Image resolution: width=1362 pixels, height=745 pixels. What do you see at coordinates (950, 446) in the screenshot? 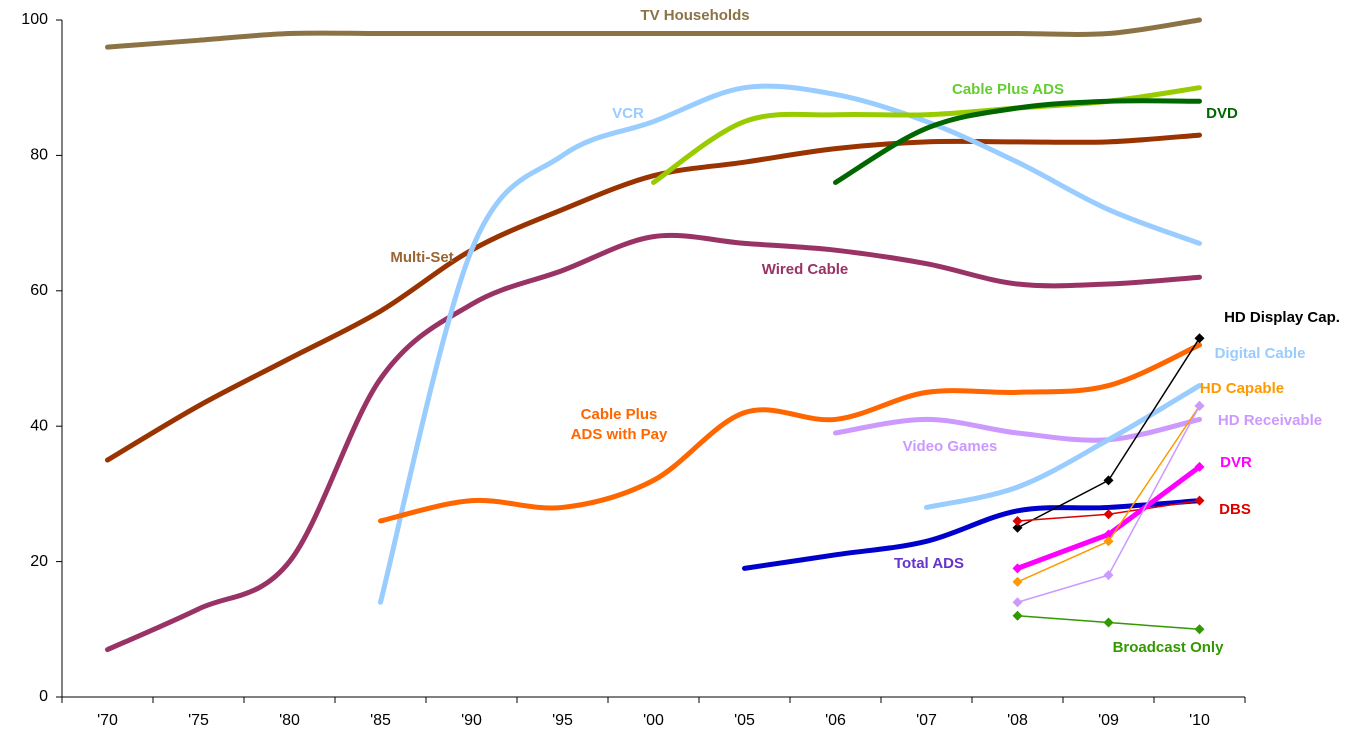
I see `series-label: Video Games` at bounding box center [950, 446].